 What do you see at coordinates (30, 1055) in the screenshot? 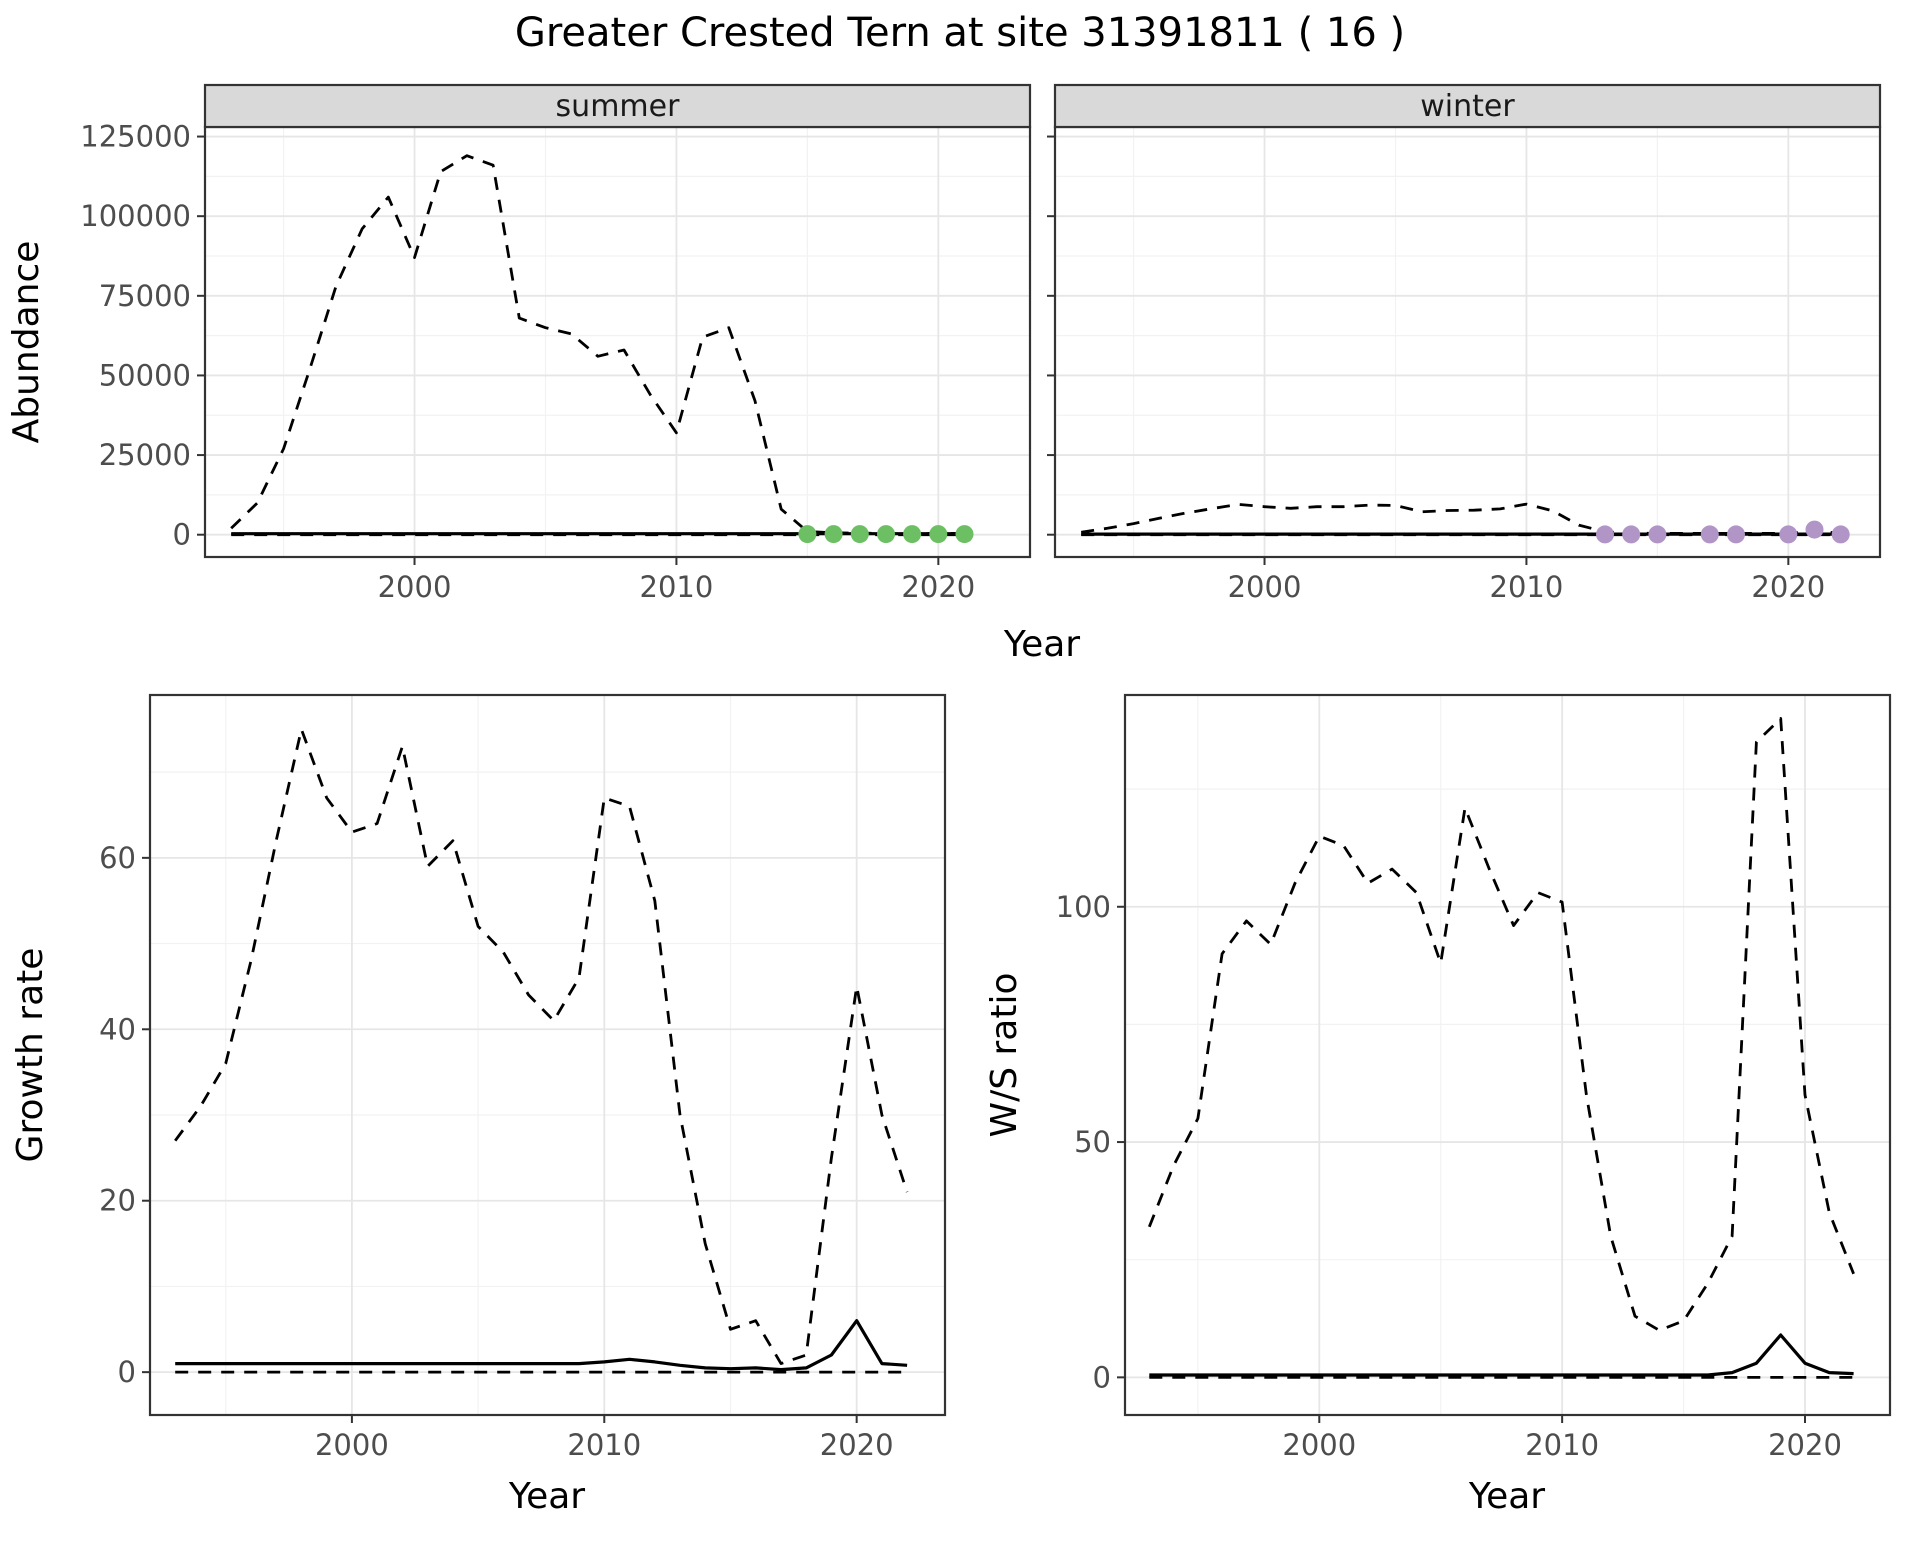
I see `y-axis-title-growth-rate: Growth rate` at bounding box center [30, 1055].